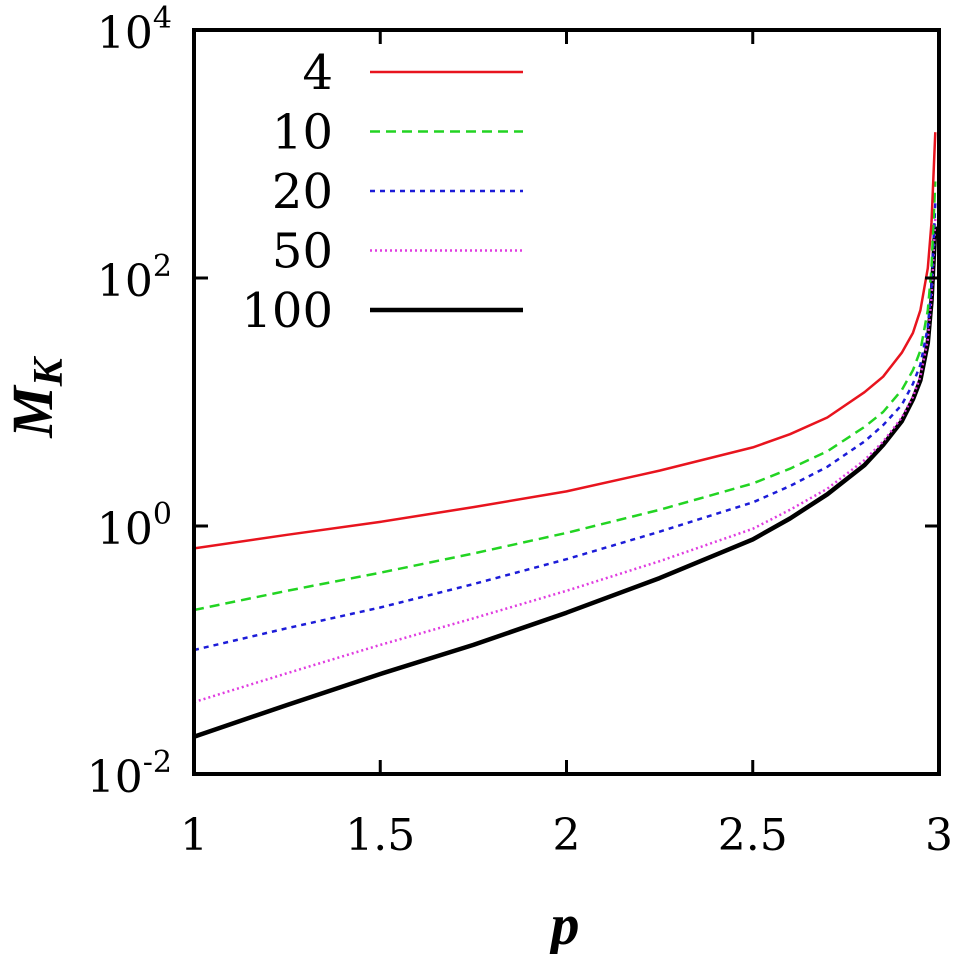 Image resolution: width=980 pixels, height=954 pixels. Describe the element at coordinates (162, 18) in the screenshot. I see `y-tick-exponent: 4` at that location.